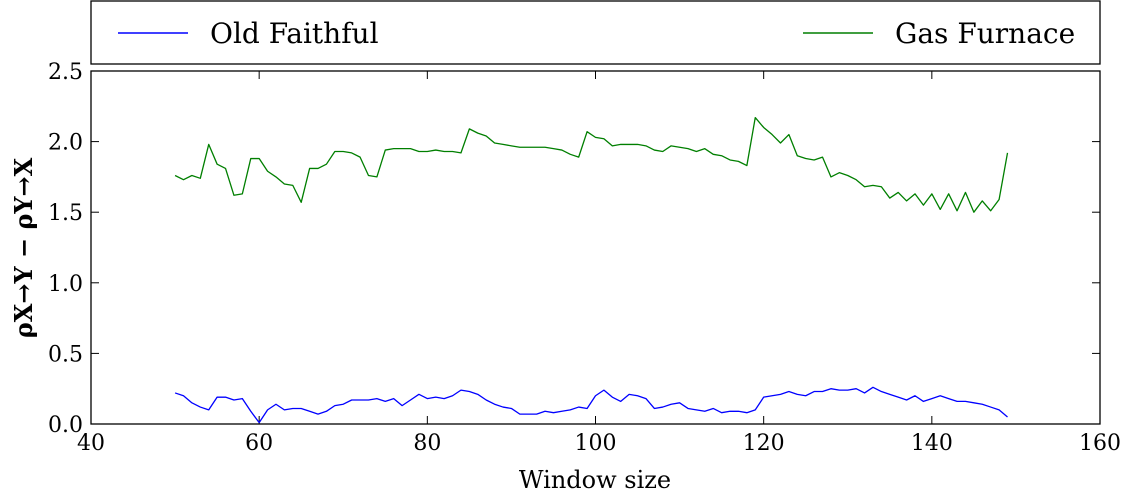 This screenshot has width=1125, height=496. What do you see at coordinates (65, 284) in the screenshot?
I see `y-tick-label: 1.0` at bounding box center [65, 284].